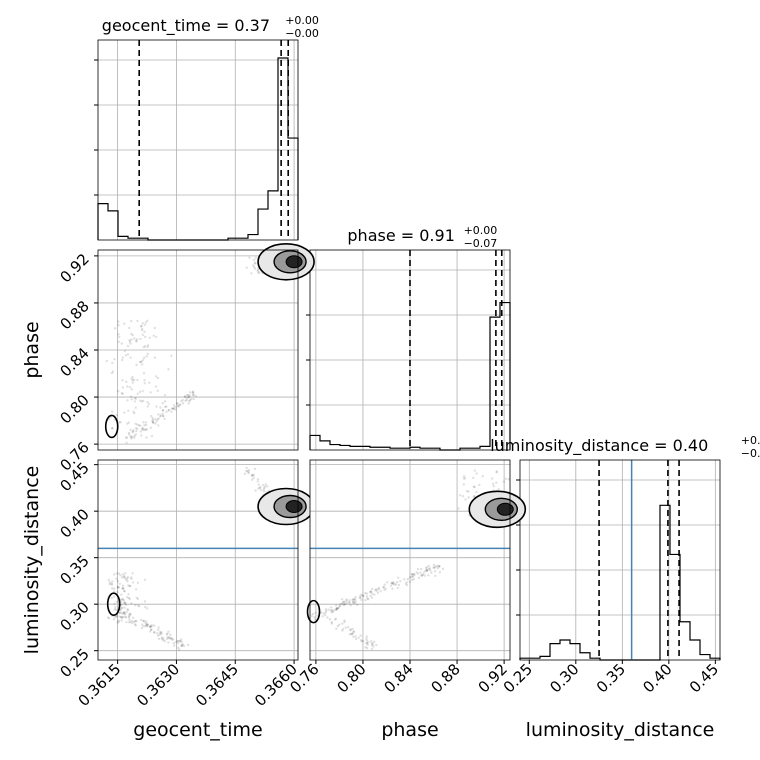 Image resolution: width=760 pixels, height=760 pixels. I want to click on x-tick-label: 0.3645, so click(217, 685).